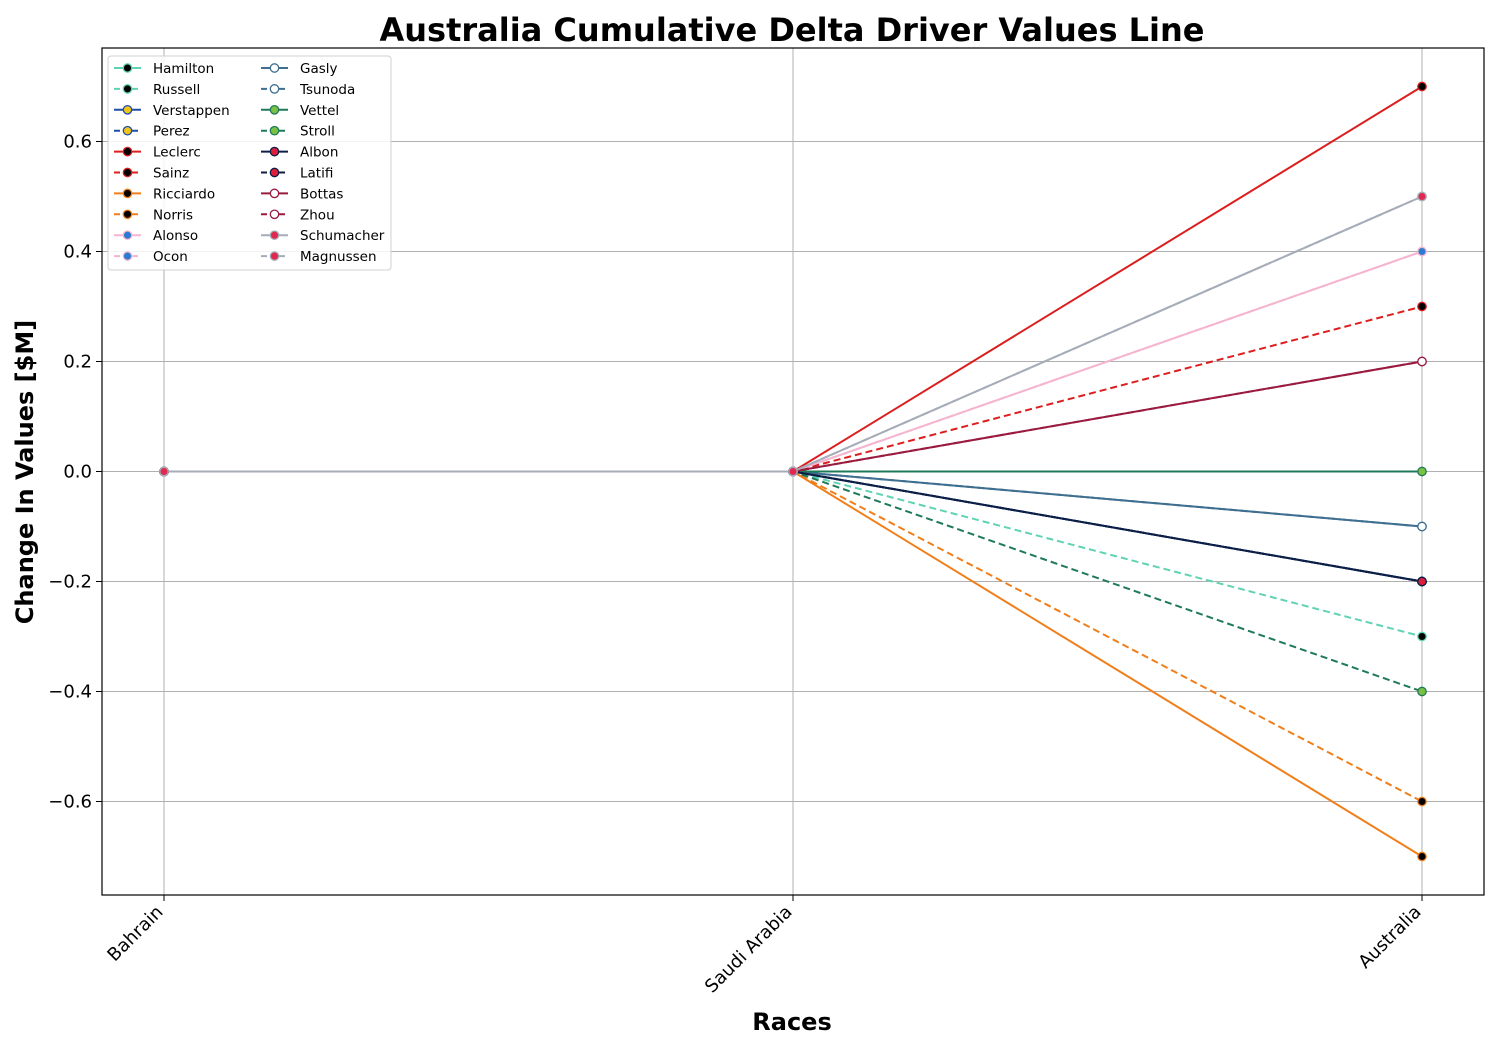 This screenshot has height=1050, width=1500. What do you see at coordinates (319, 69) in the screenshot?
I see `legend-label-gasly: Gasly` at bounding box center [319, 69].